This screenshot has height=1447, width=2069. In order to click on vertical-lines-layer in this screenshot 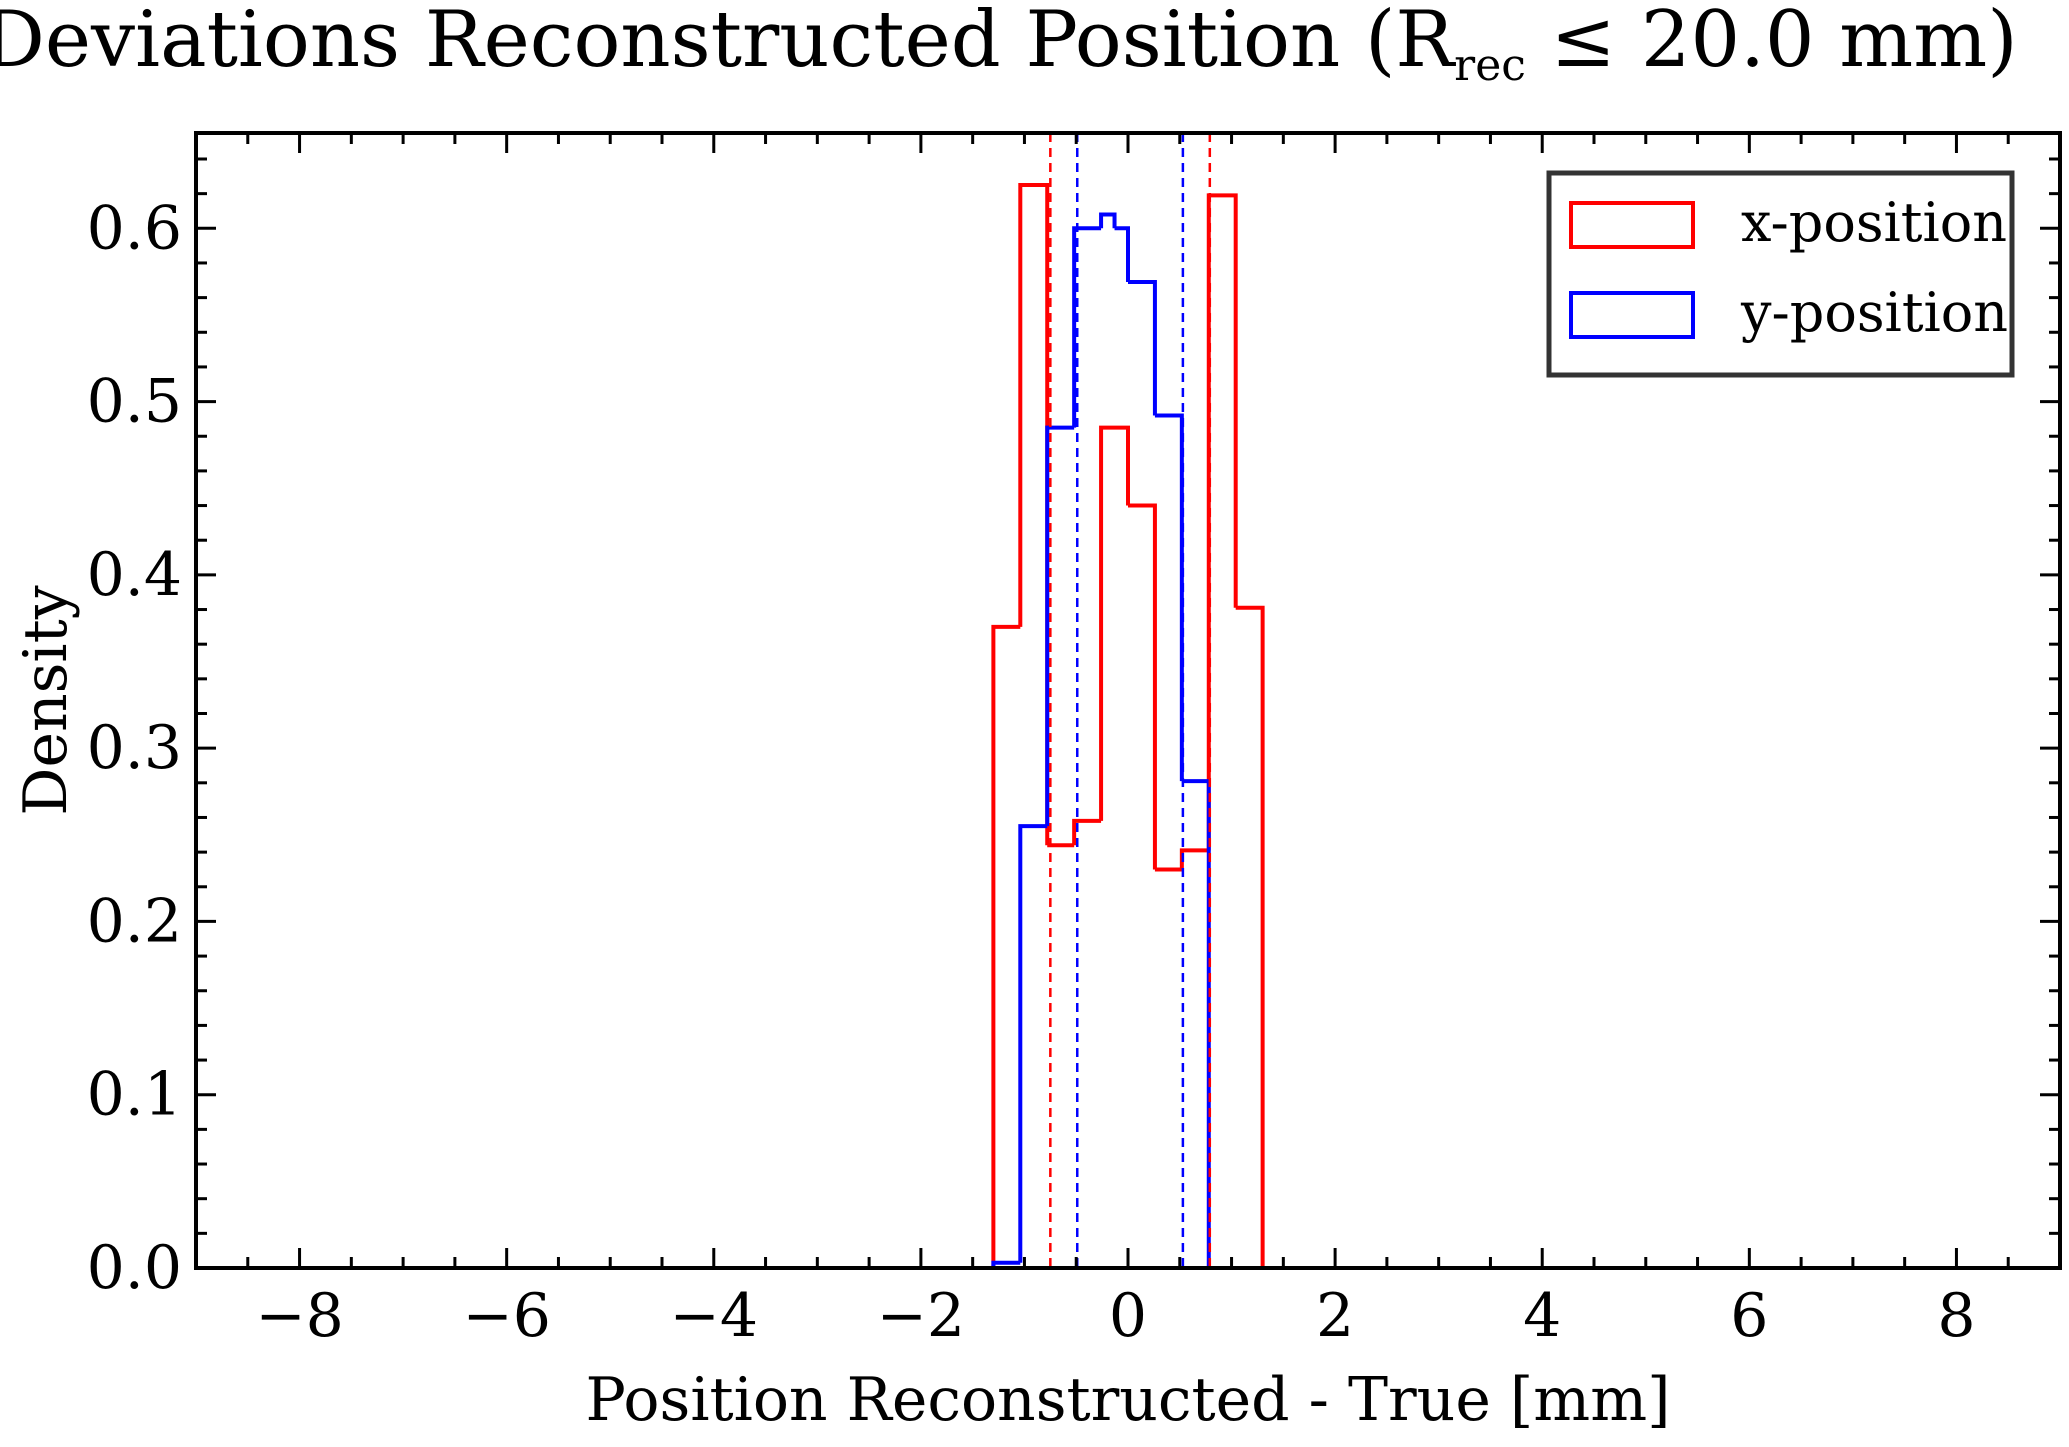, I will do `click(1130, 700)`.